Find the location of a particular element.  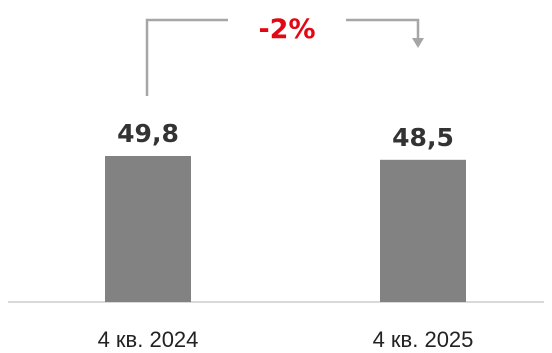

change-label: -2% is located at coordinates (286, 29).